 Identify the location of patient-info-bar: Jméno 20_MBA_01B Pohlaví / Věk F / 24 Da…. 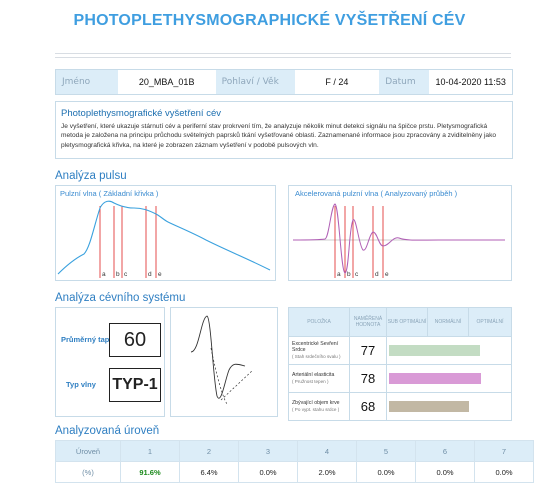
(284, 82).